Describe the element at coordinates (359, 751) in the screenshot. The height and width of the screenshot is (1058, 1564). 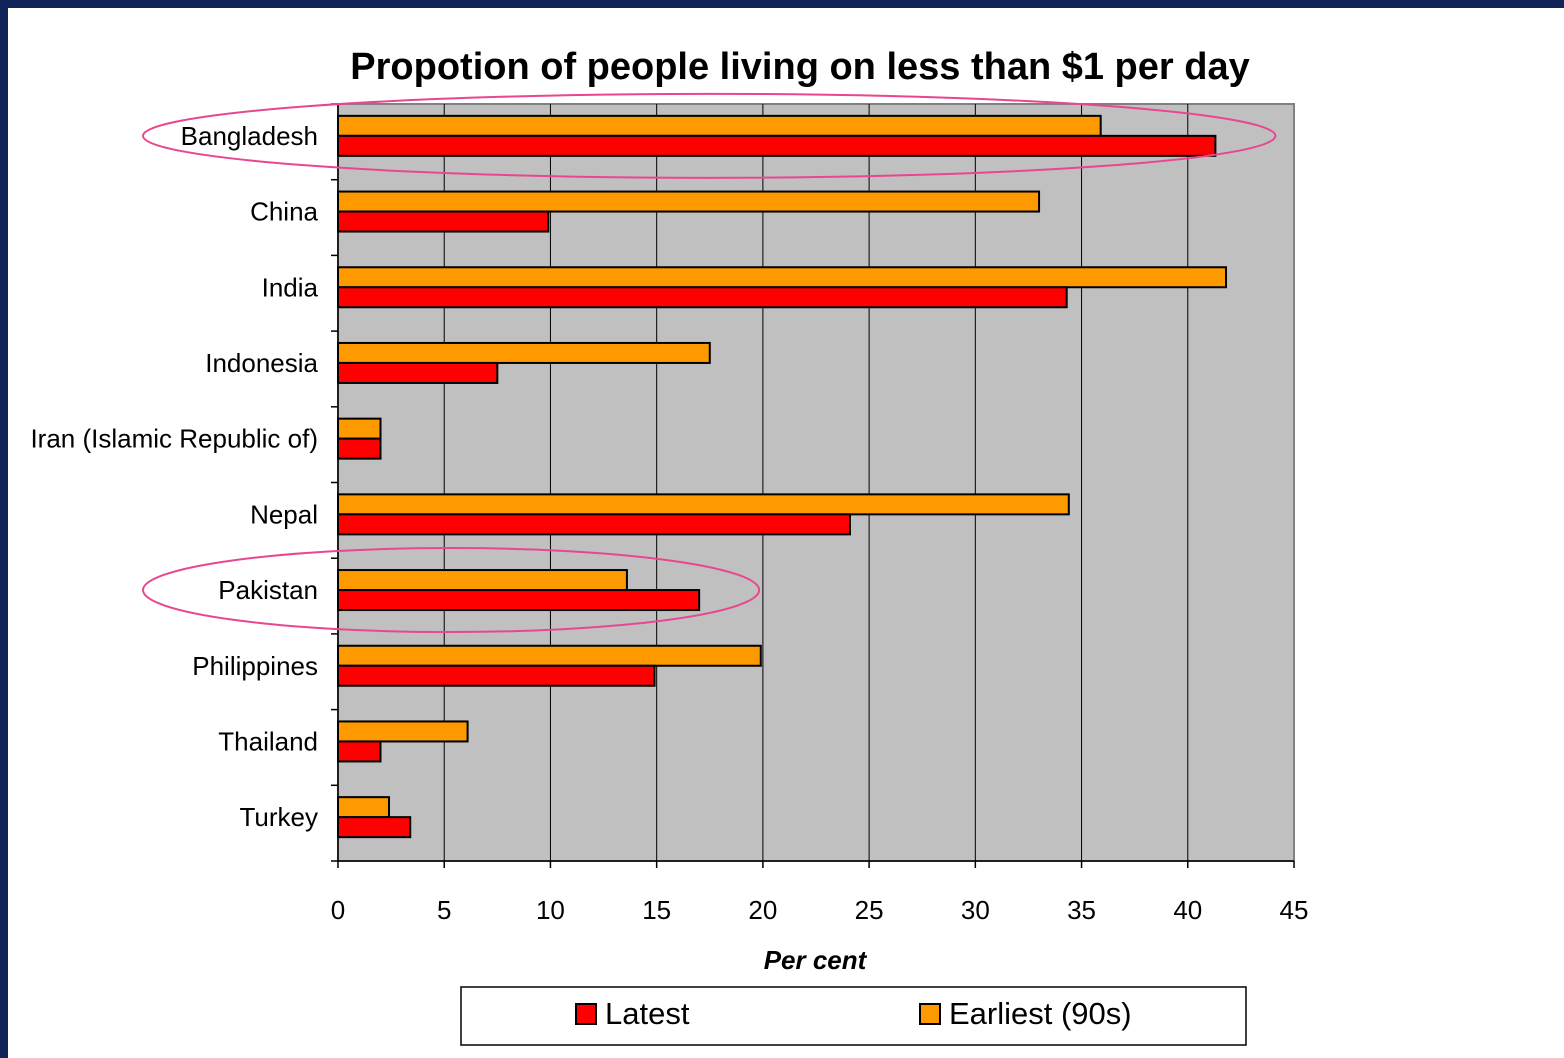
I see `bar-latest-thailand` at that location.